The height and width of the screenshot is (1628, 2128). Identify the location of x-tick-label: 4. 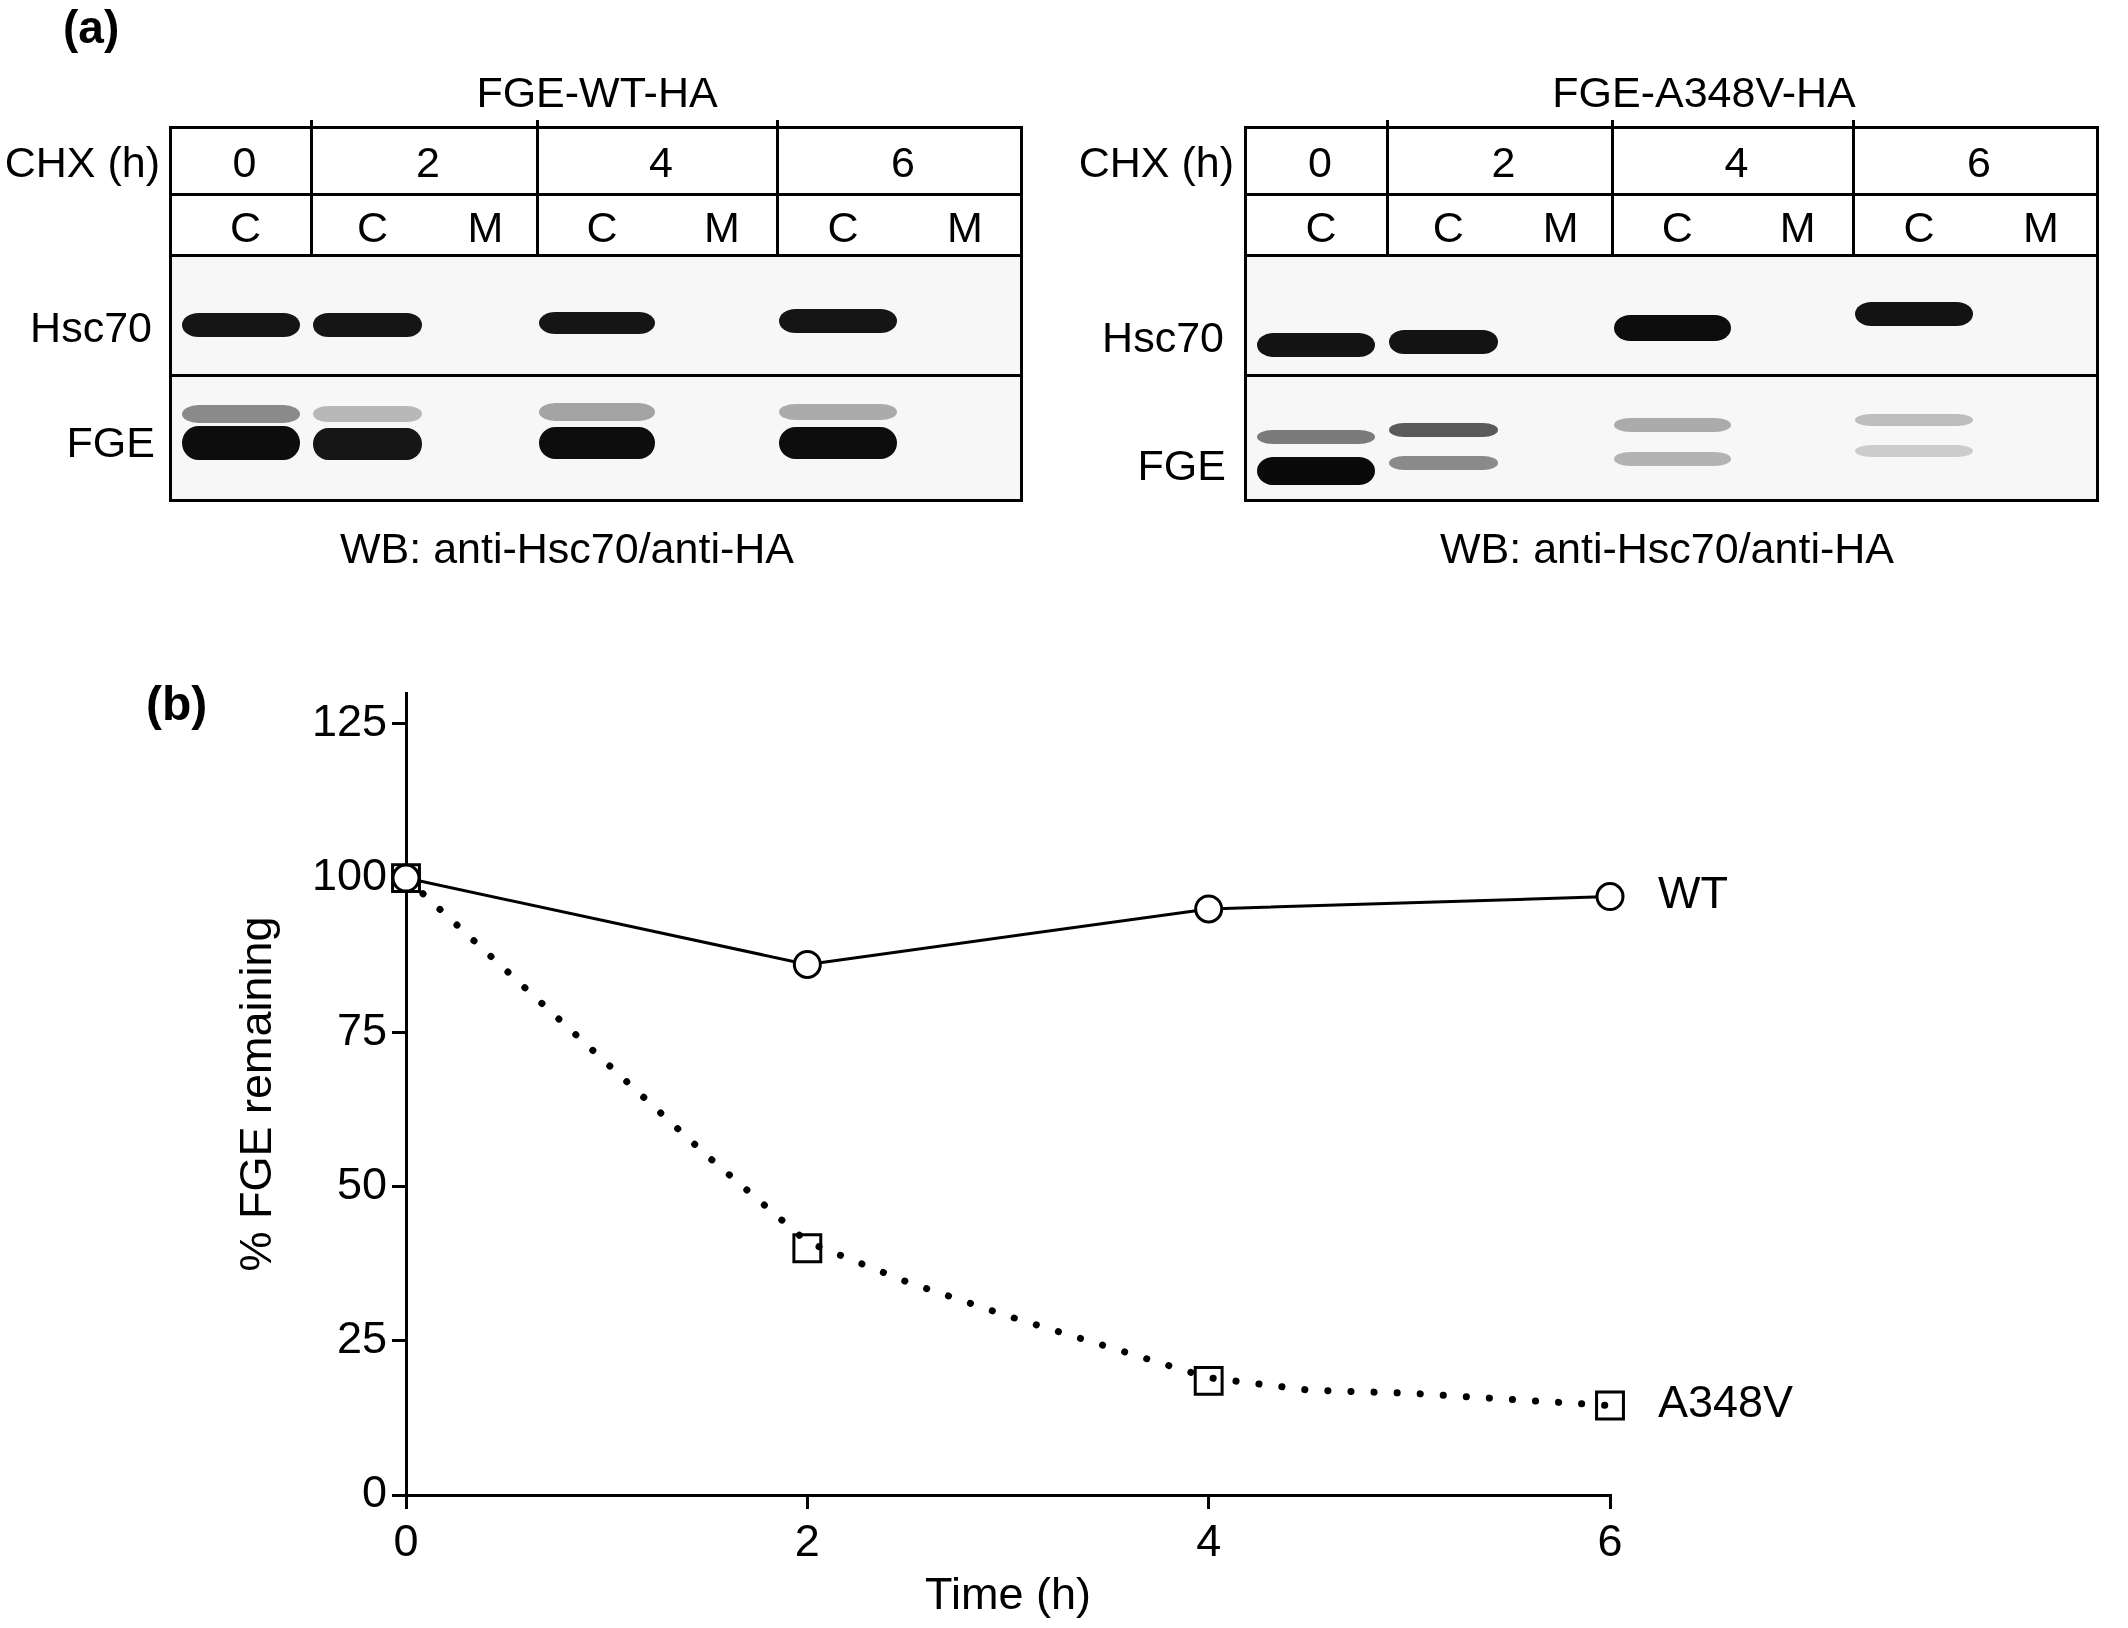
(1209, 1541).